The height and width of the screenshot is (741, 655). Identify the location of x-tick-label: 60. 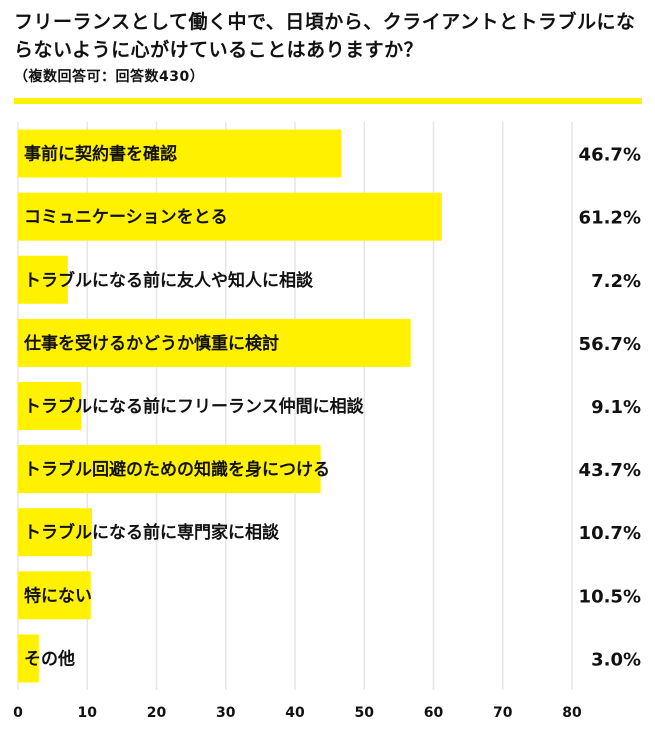
(434, 713).